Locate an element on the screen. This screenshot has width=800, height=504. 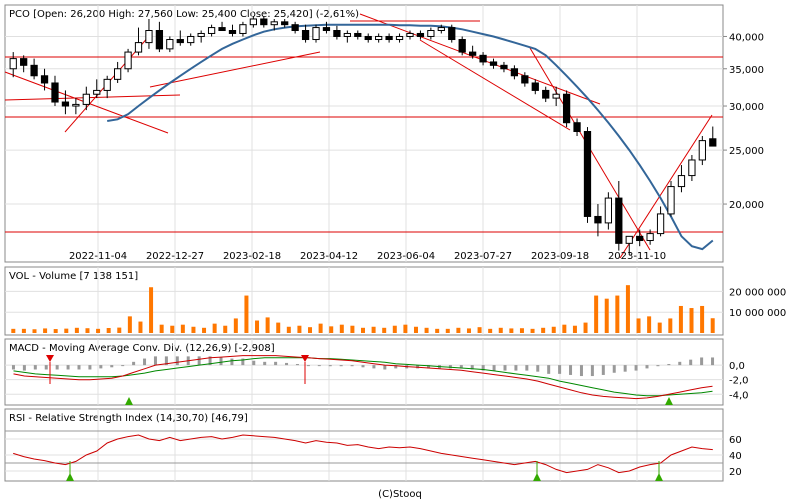
volume-bars is located at coordinates (364, 309).